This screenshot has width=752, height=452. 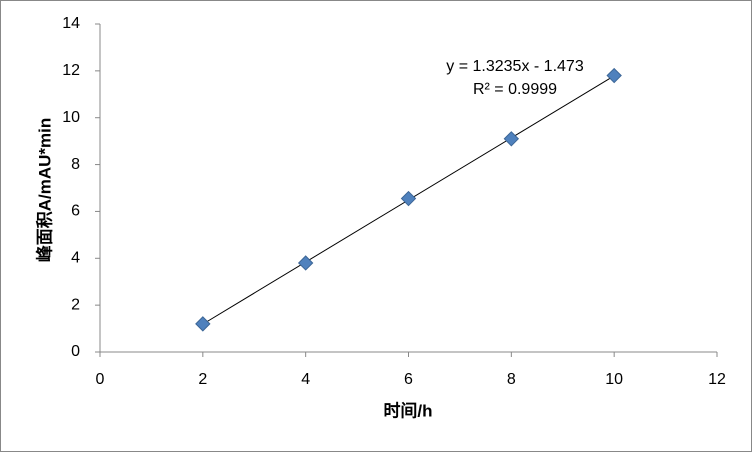 What do you see at coordinates (515, 89) in the screenshot?
I see `r-squared-label: R² = 0.9999` at bounding box center [515, 89].